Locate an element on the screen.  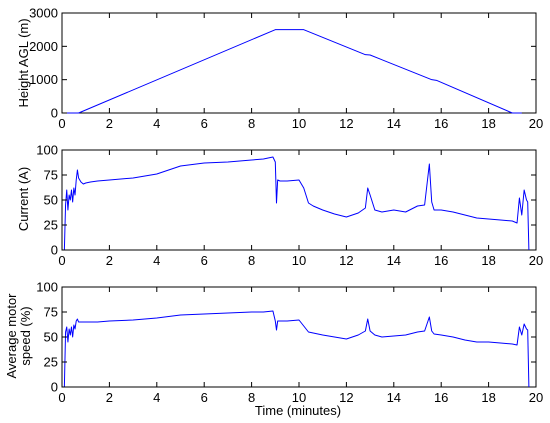
height-agl-xtick-label-2: 4 is located at coordinates (156, 123).